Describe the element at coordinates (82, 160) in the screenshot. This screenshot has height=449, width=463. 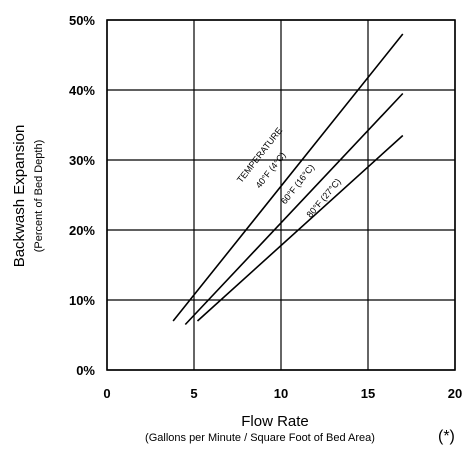
I see `y-tick-label-3: 30%` at that location.